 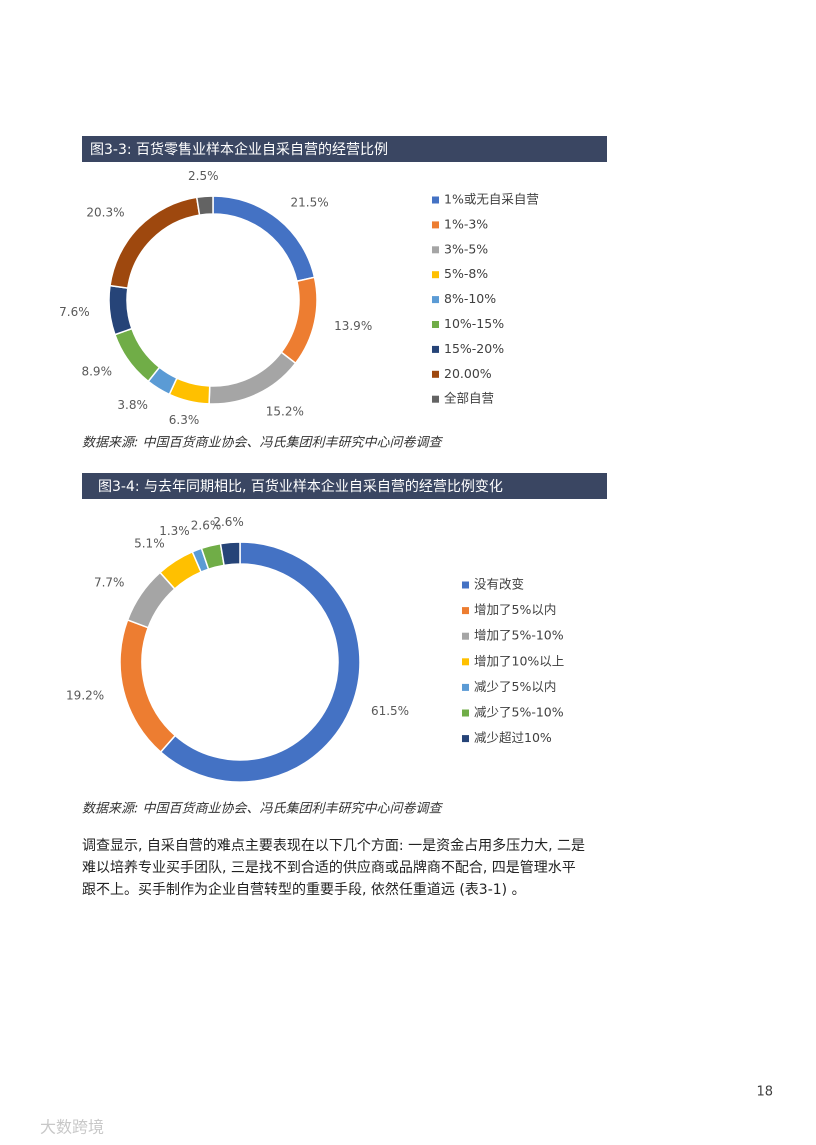 I want to click on legend-label: 15%-20%, so click(x=474, y=348).